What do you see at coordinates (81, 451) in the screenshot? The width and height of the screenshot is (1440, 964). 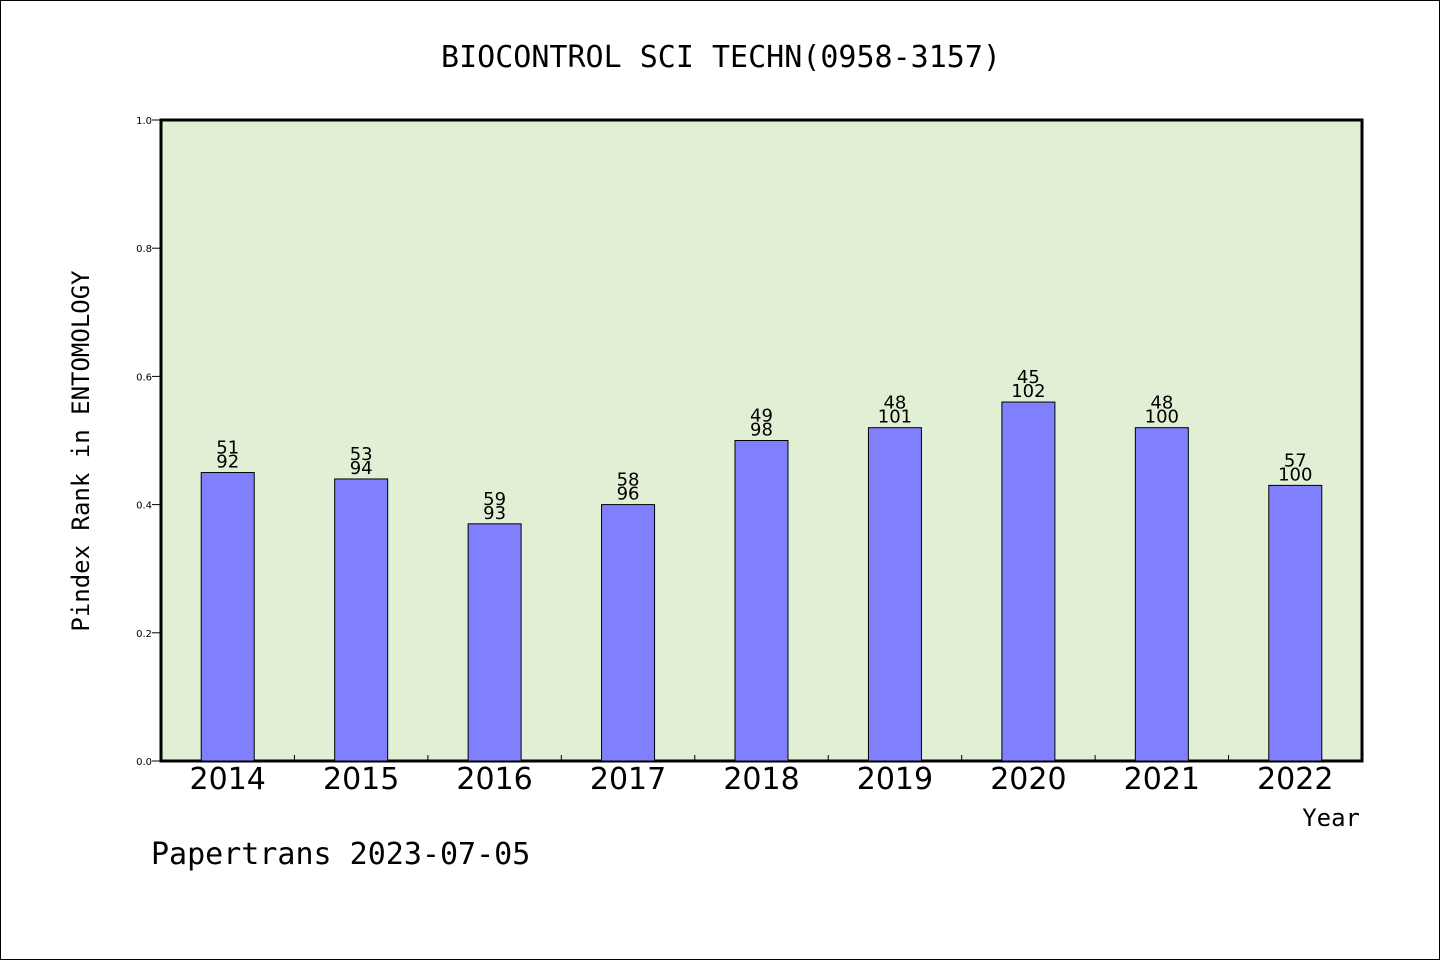 I see `y-axis-label: Pindex Rank in ENTOMOLOGY` at bounding box center [81, 451].